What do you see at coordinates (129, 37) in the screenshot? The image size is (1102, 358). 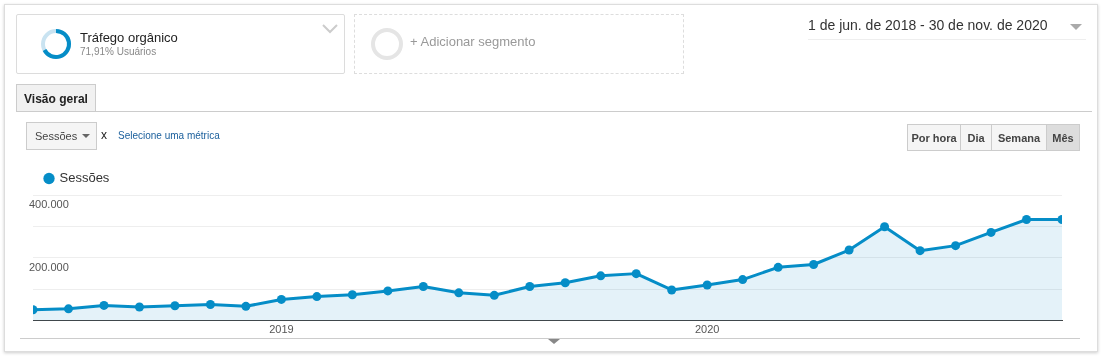 I see `text: Tráfego orgânico` at bounding box center [129, 37].